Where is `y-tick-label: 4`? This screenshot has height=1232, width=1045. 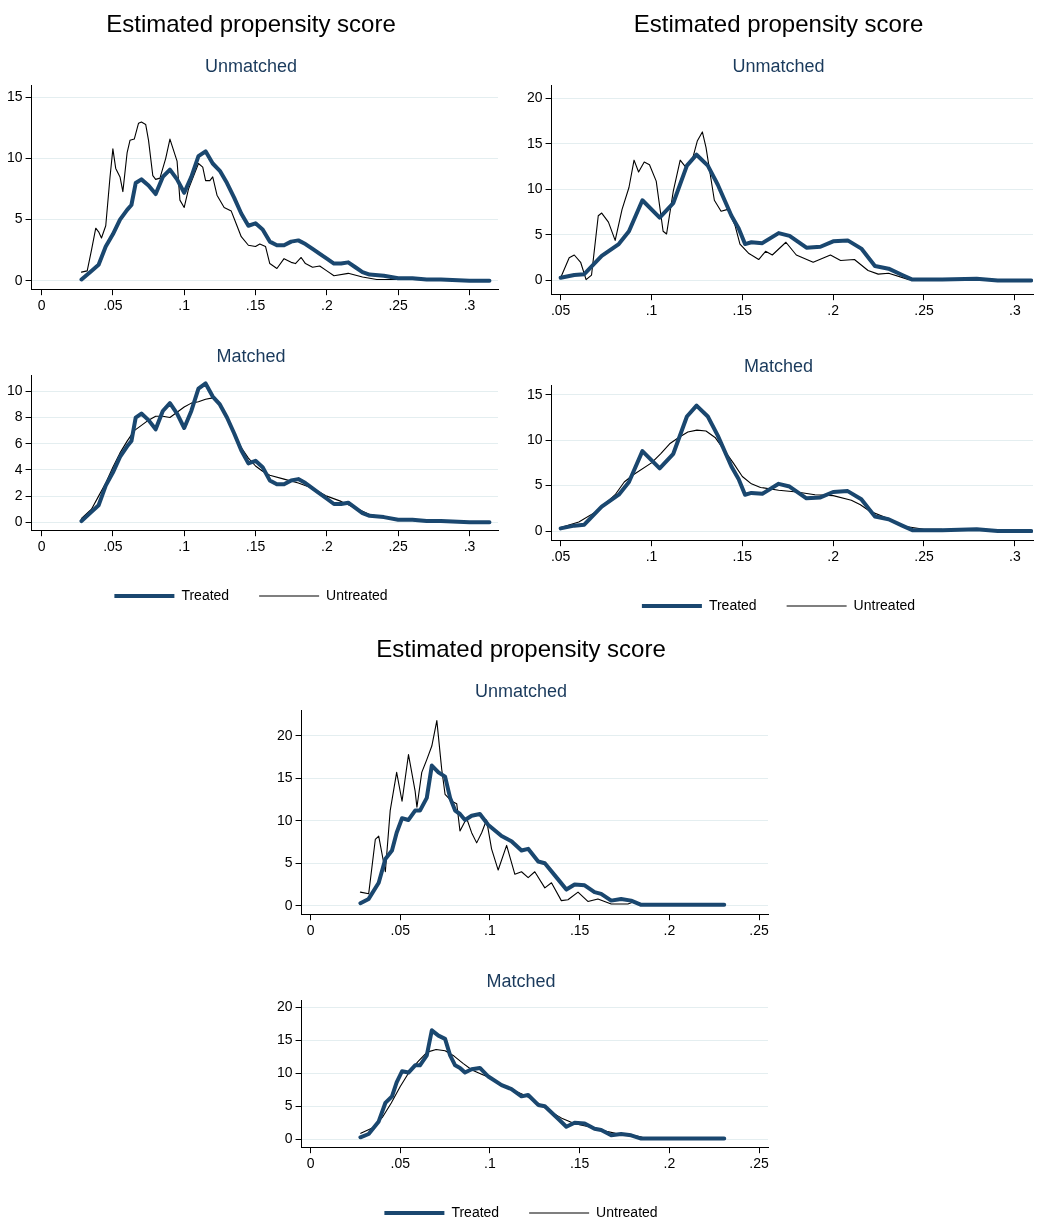
y-tick-label: 4 is located at coordinates (18, 468).